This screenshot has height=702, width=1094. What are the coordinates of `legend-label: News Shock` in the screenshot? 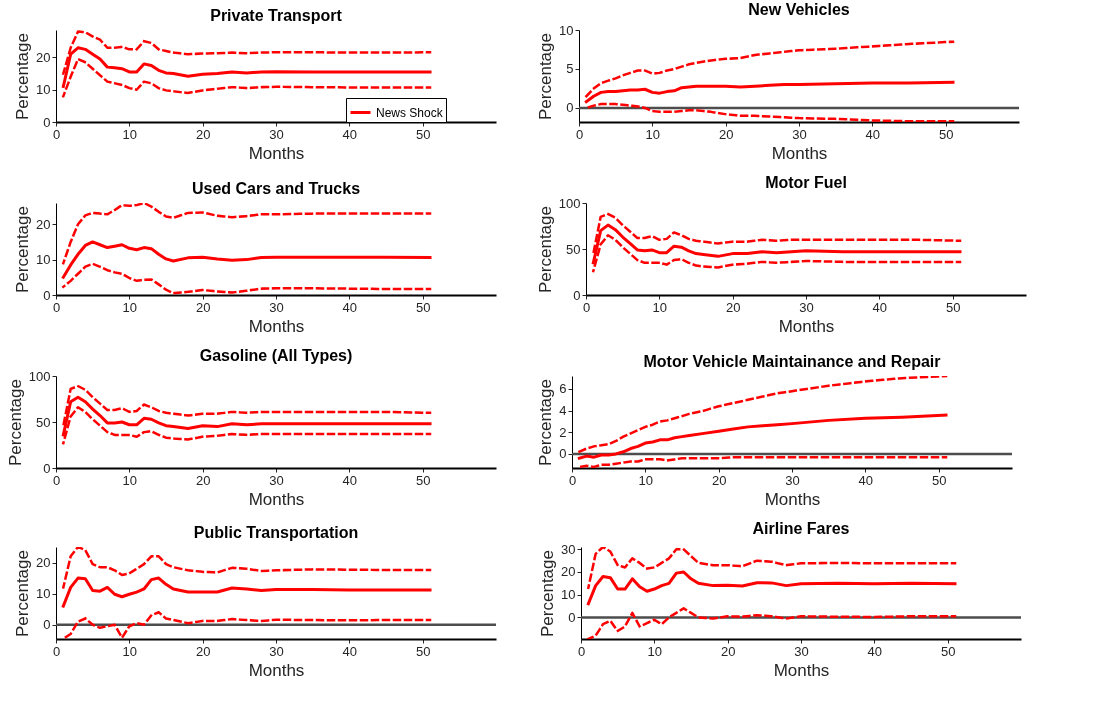 It's located at (410, 112).